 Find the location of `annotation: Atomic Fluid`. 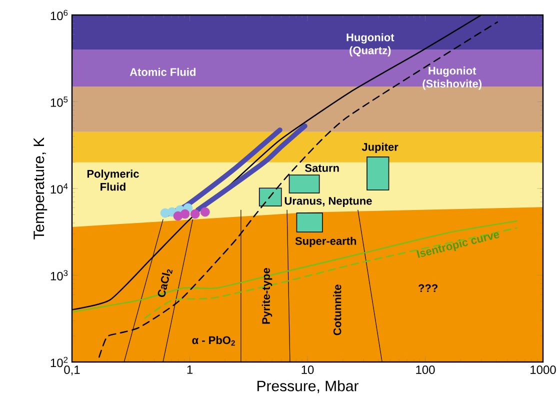

annotation: Atomic Fluid is located at coordinates (163, 72).